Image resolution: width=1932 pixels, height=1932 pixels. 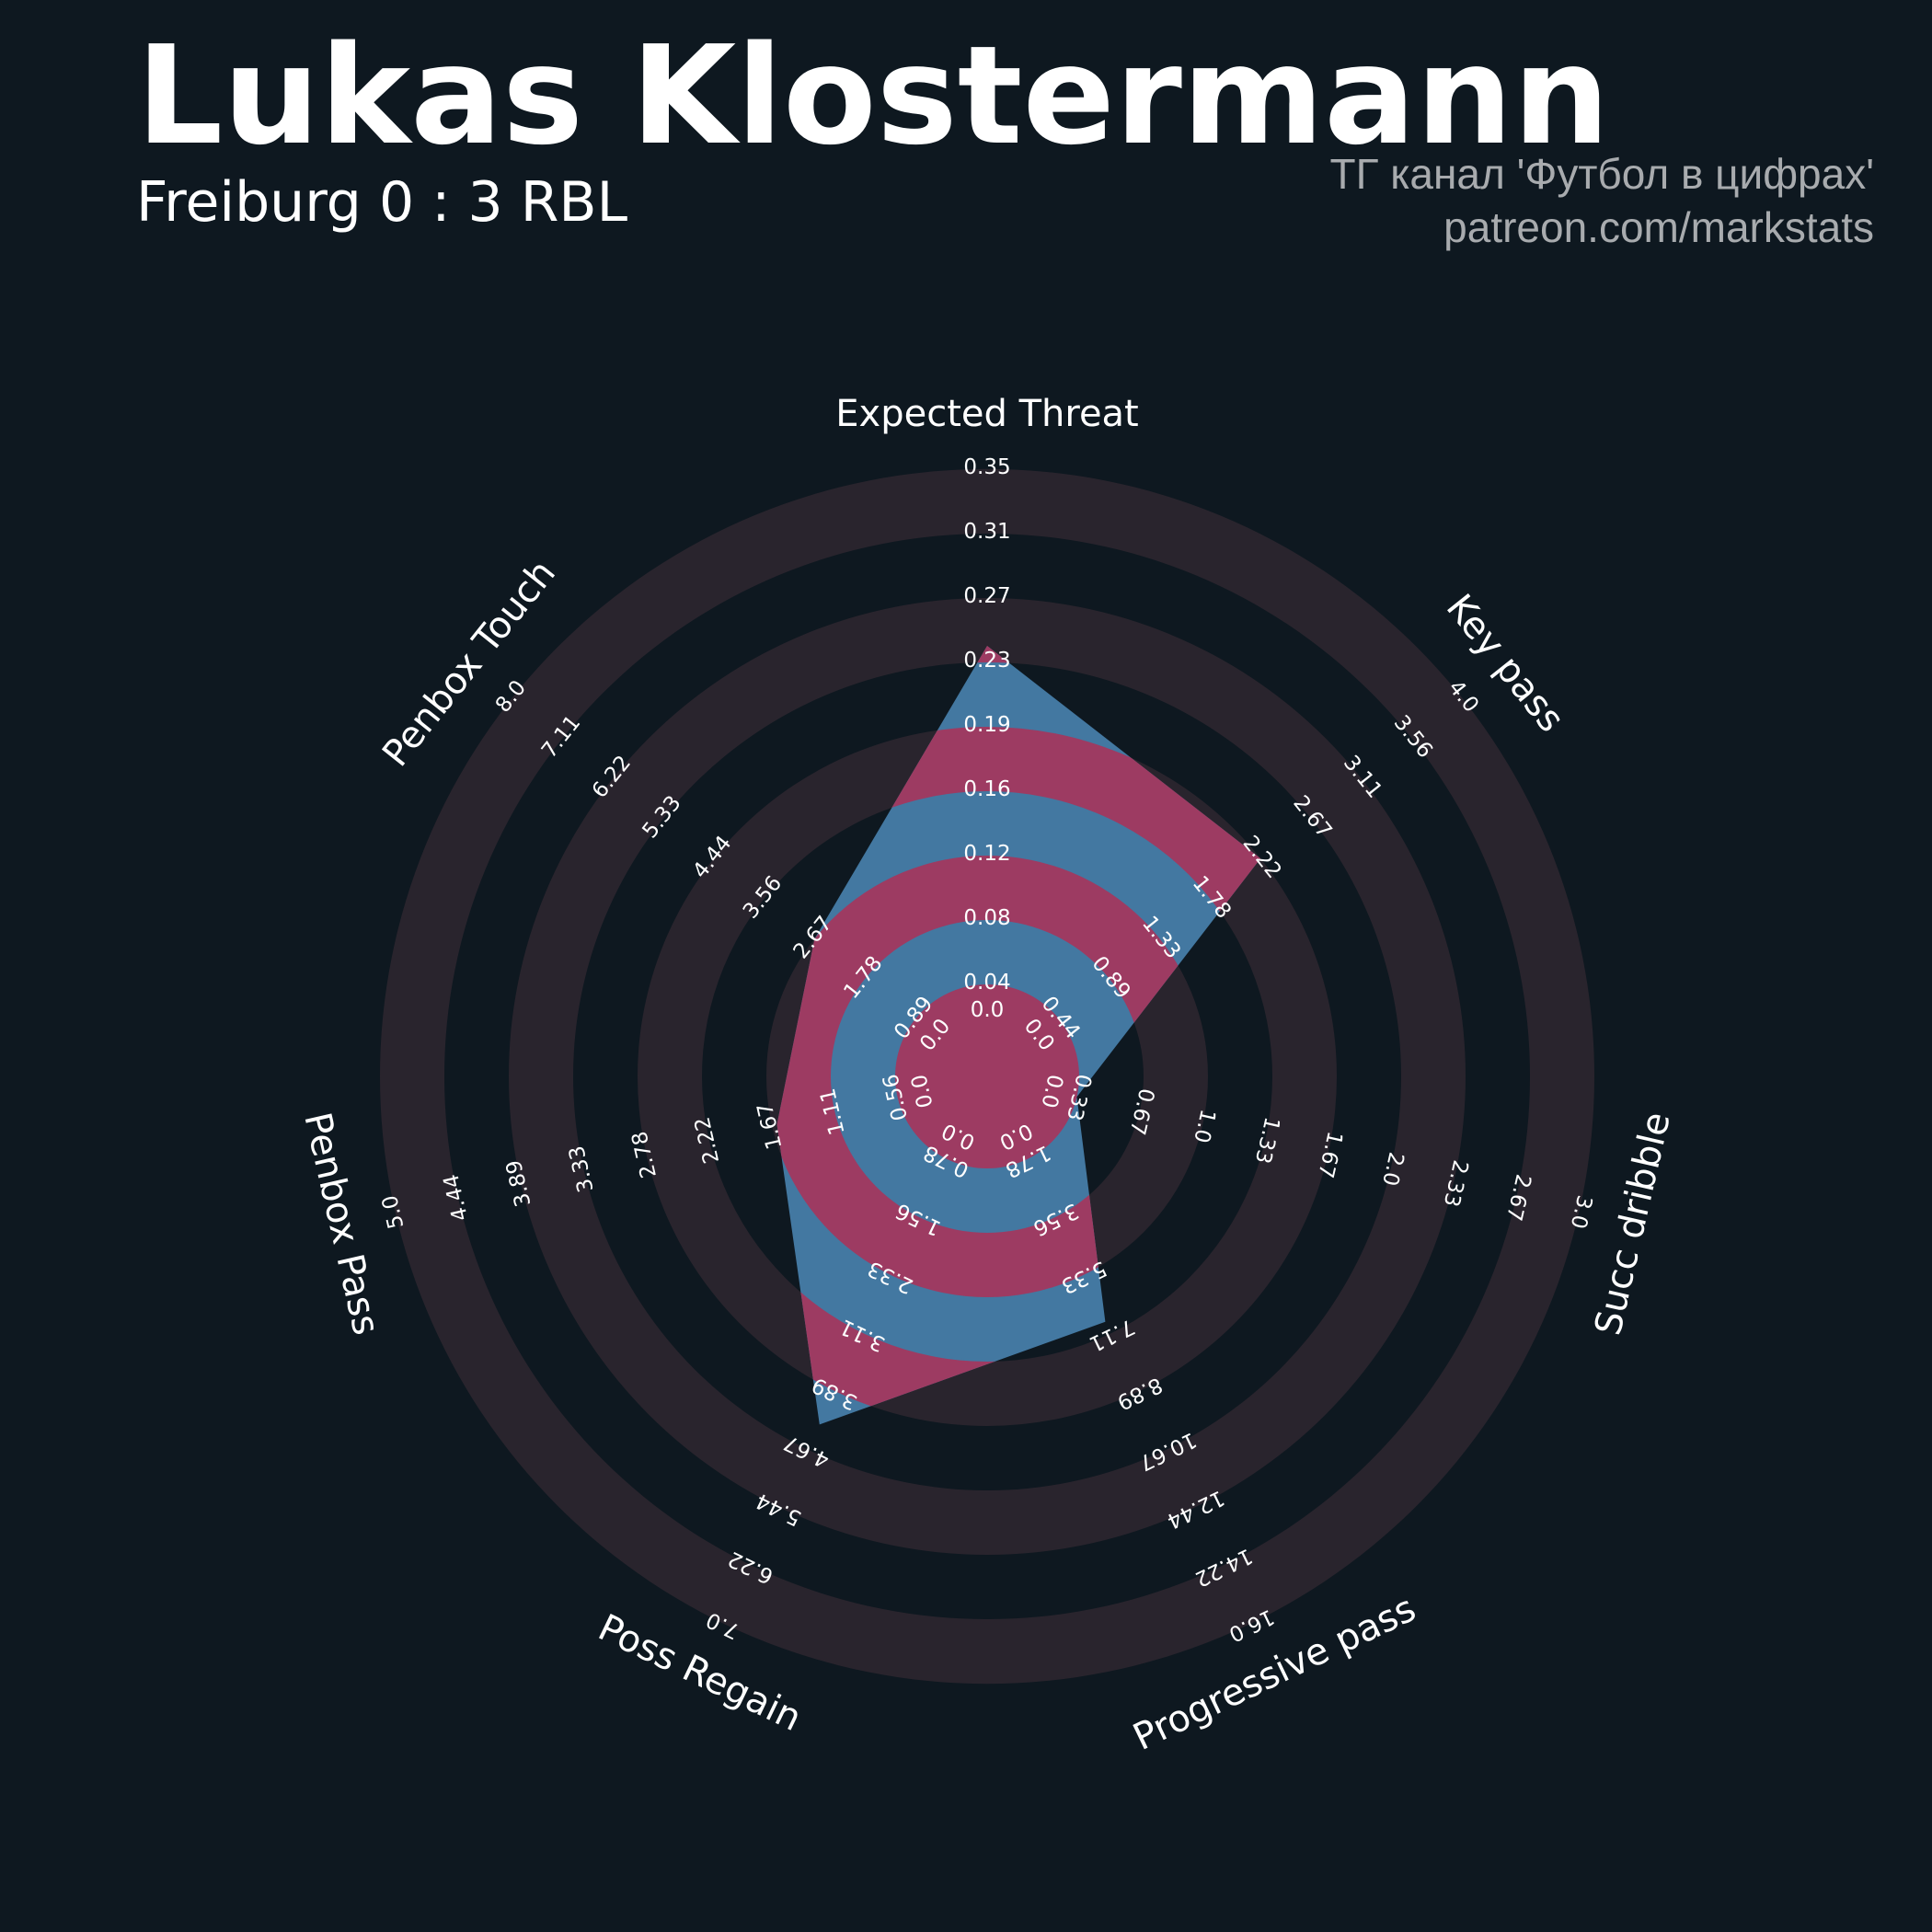 I want to click on tick-label: 0.27, so click(x=986, y=596).